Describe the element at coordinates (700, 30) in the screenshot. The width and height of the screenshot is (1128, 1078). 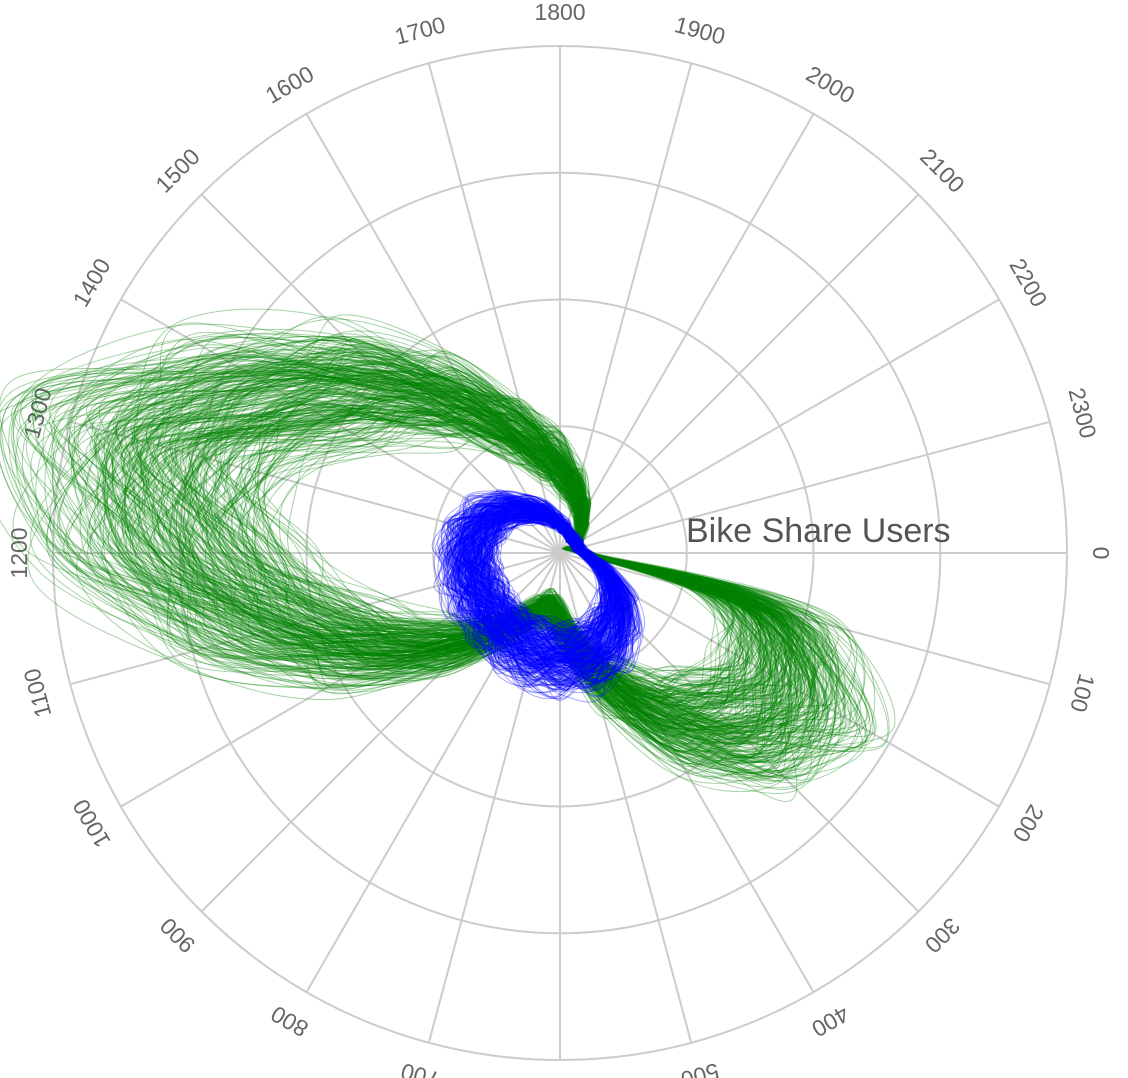
I see `angular-tick-label: 1900` at that location.